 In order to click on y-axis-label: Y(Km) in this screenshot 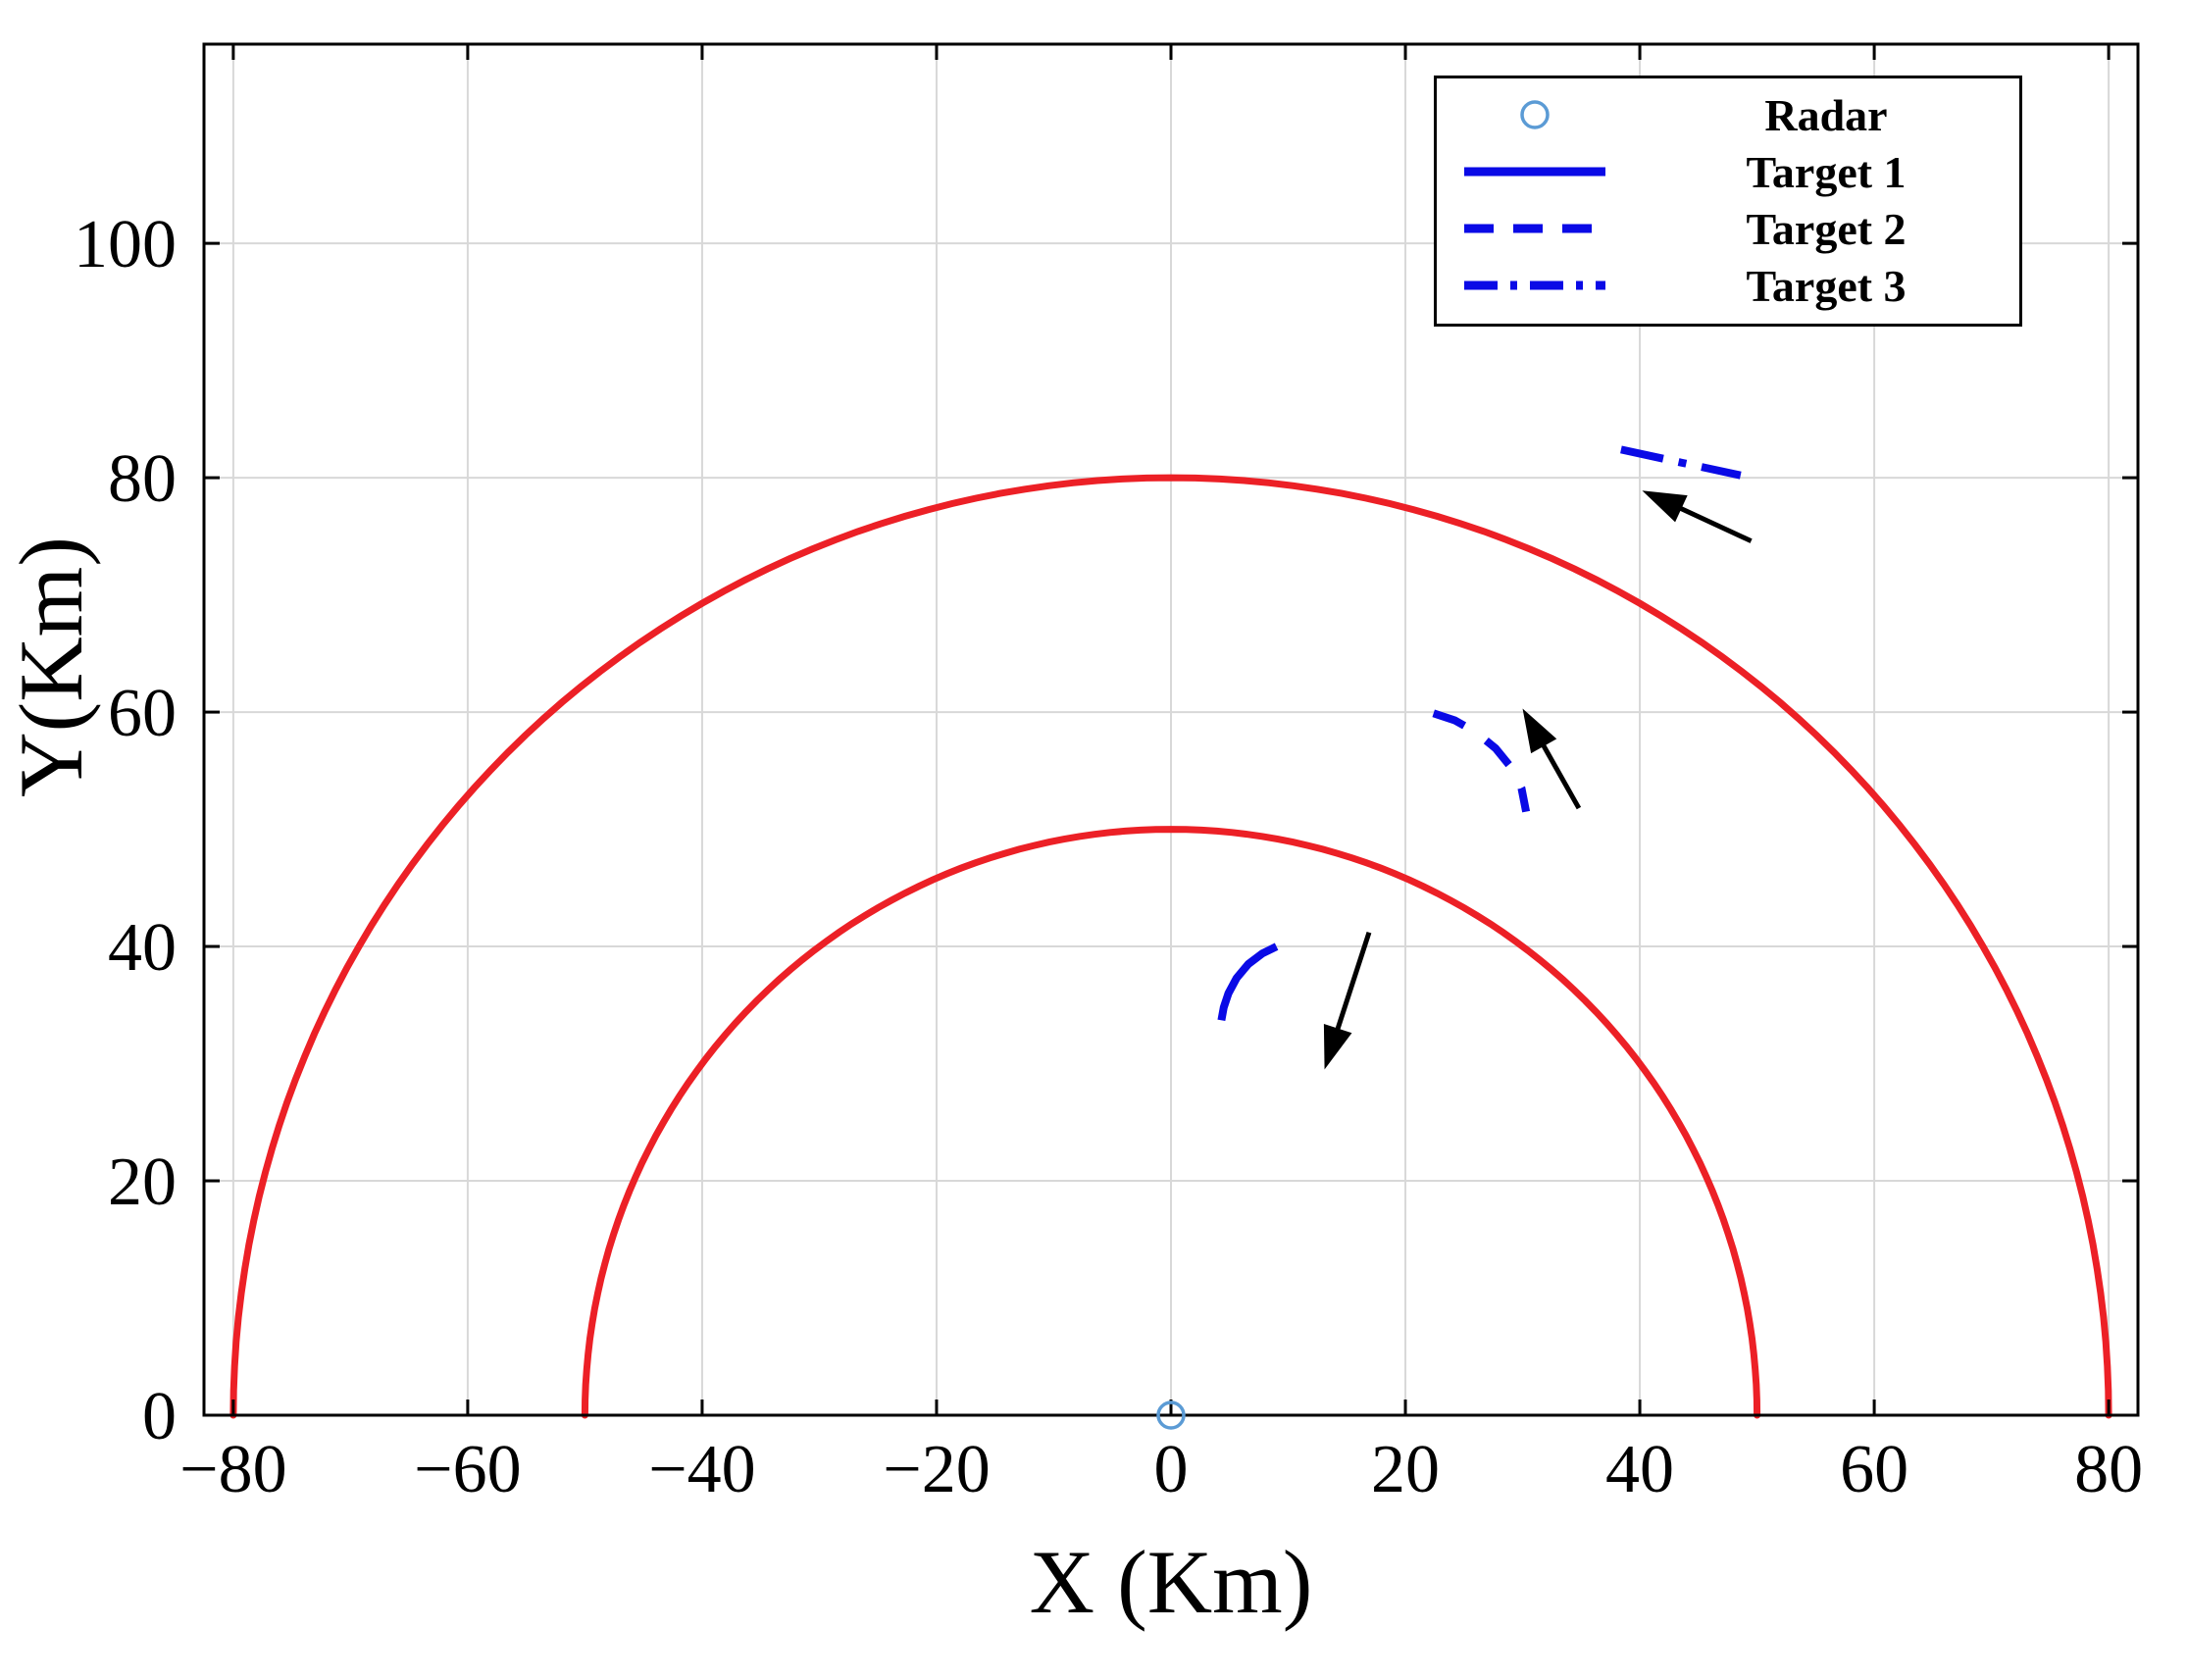, I will do `click(51, 666)`.